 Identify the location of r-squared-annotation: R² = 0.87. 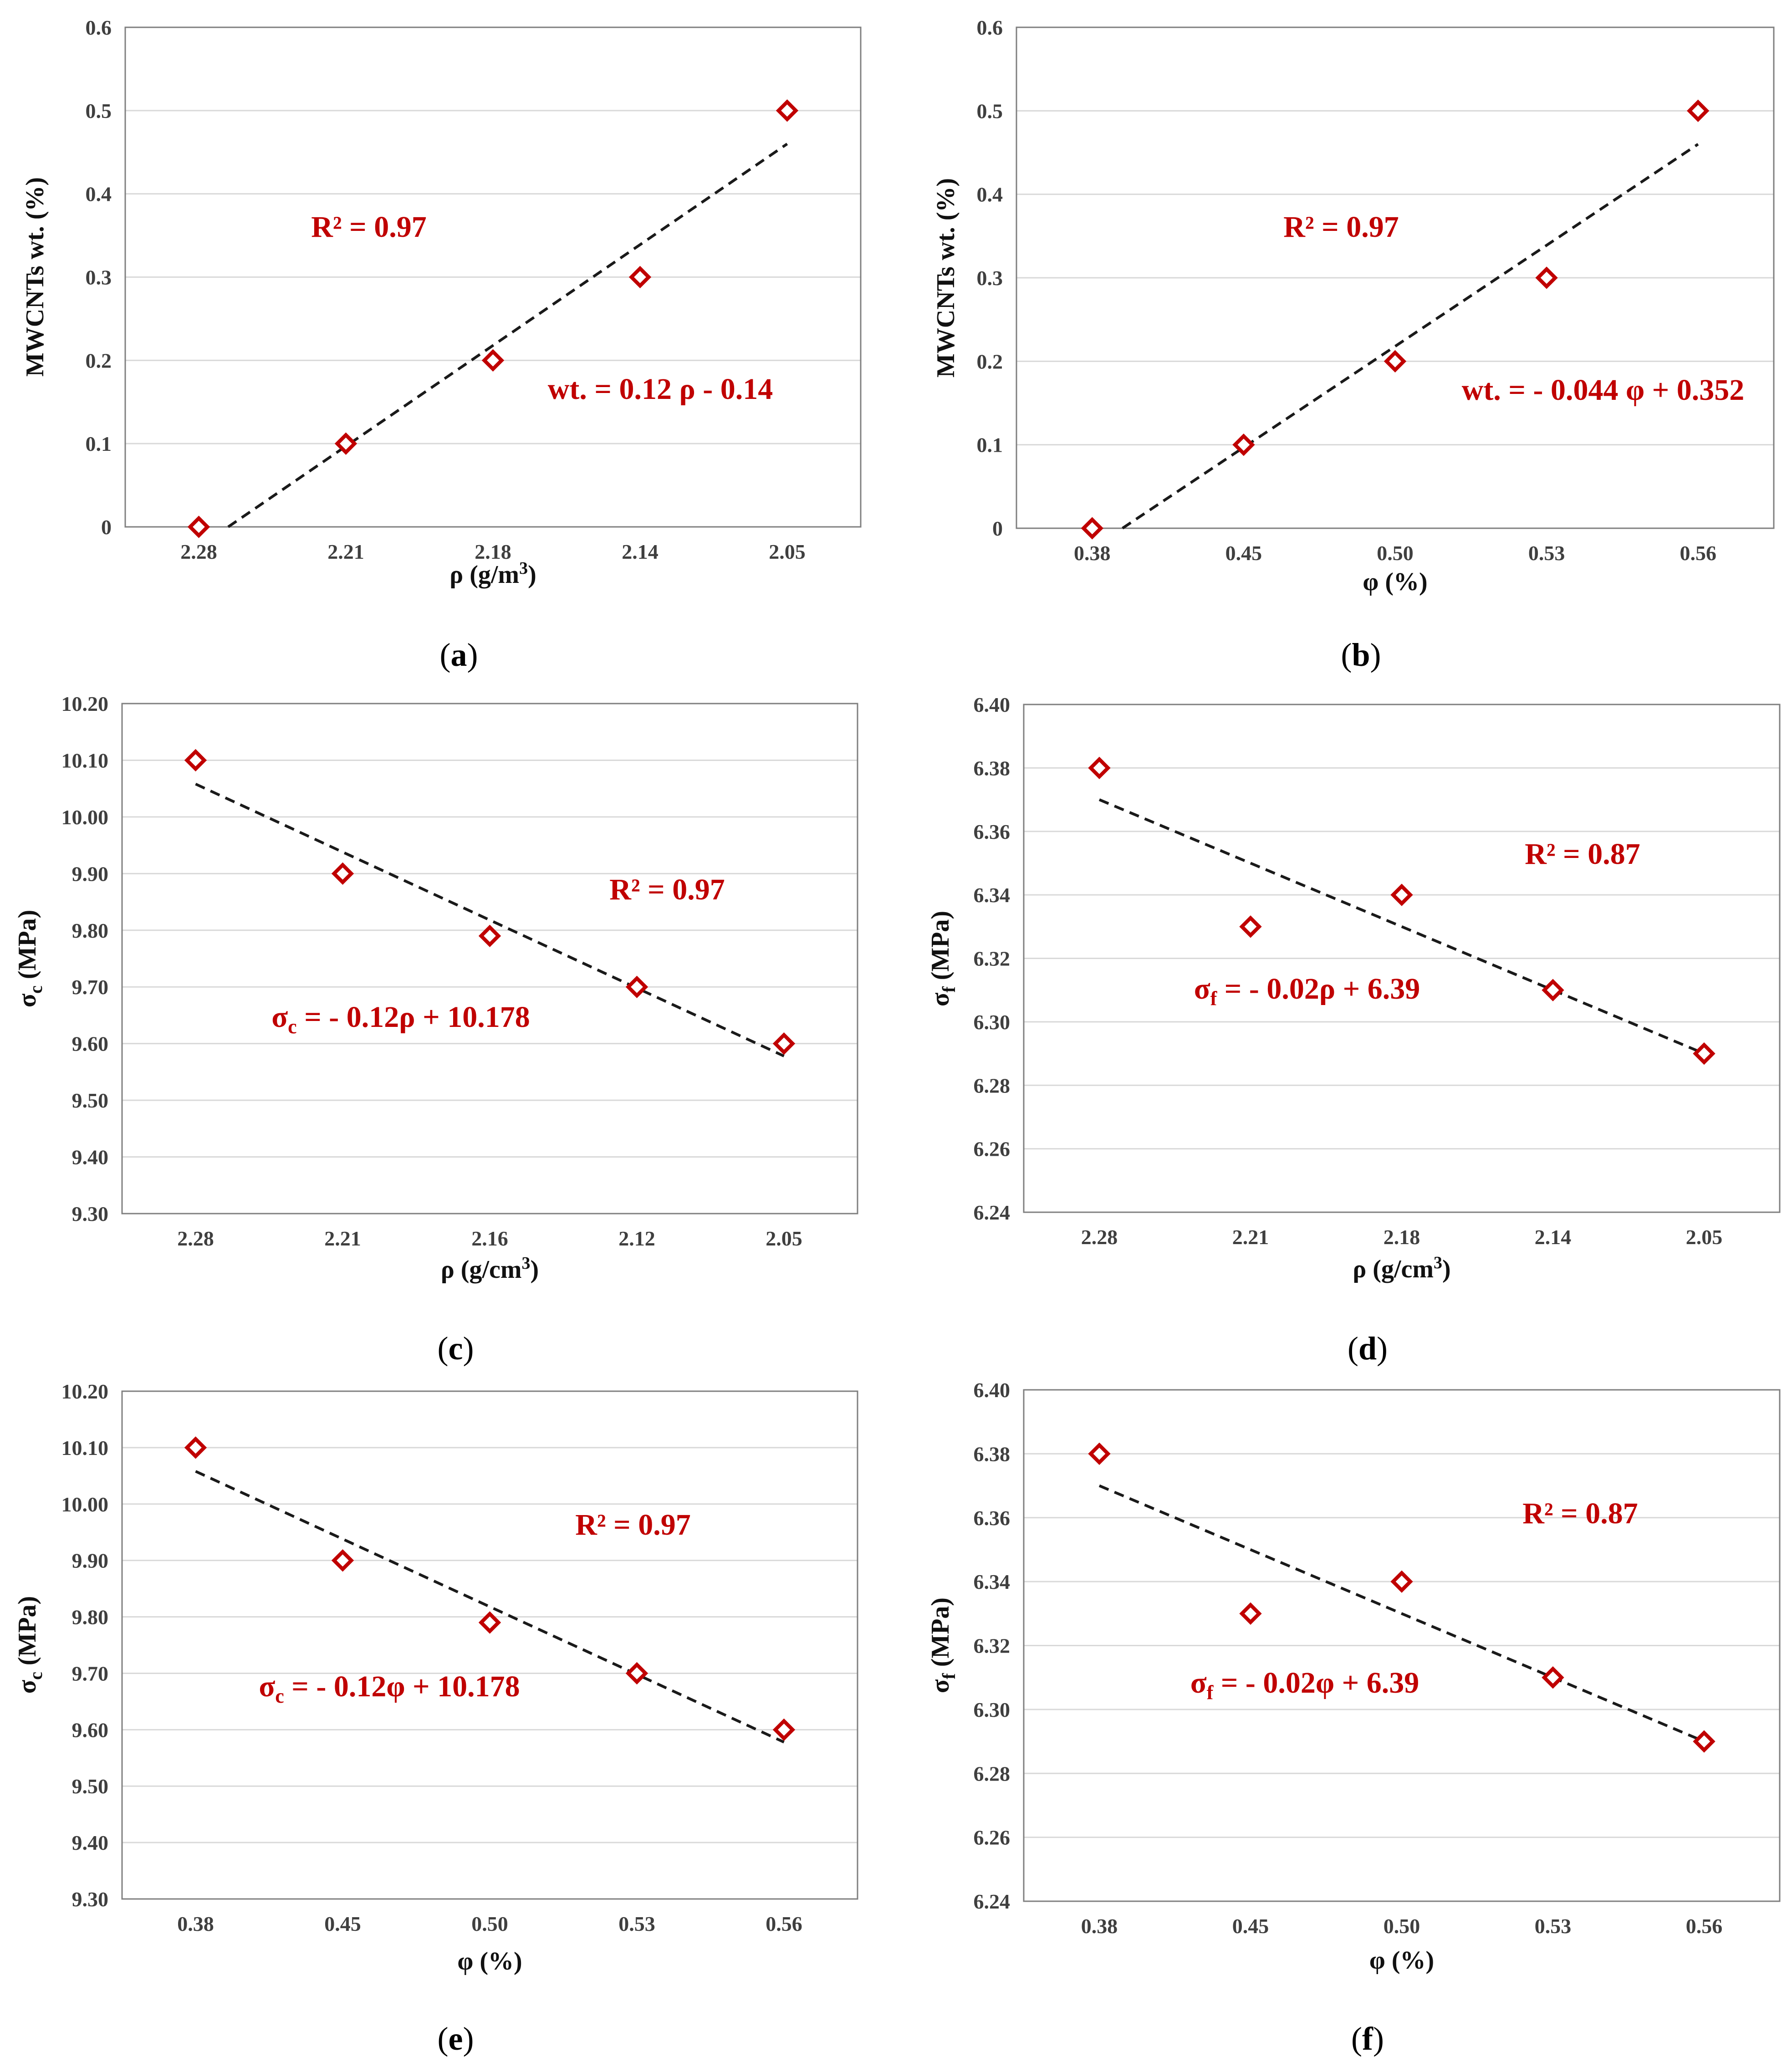
(1580, 1513).